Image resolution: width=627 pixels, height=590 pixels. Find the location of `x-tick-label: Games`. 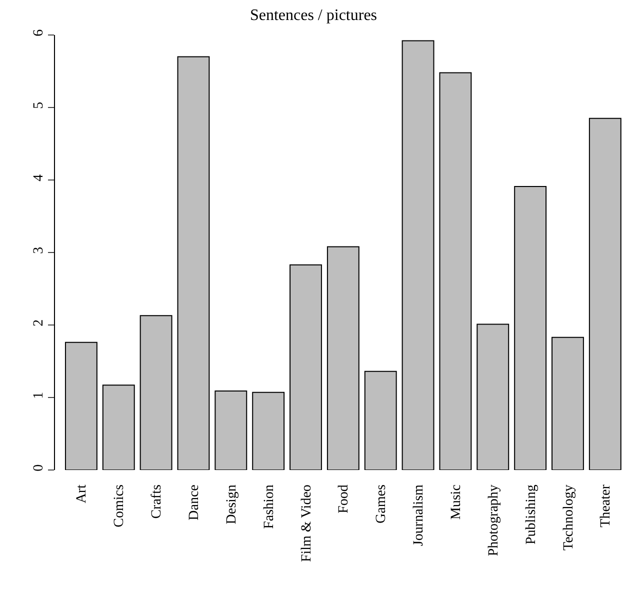

x-tick-label: Games is located at coordinates (382, 504).